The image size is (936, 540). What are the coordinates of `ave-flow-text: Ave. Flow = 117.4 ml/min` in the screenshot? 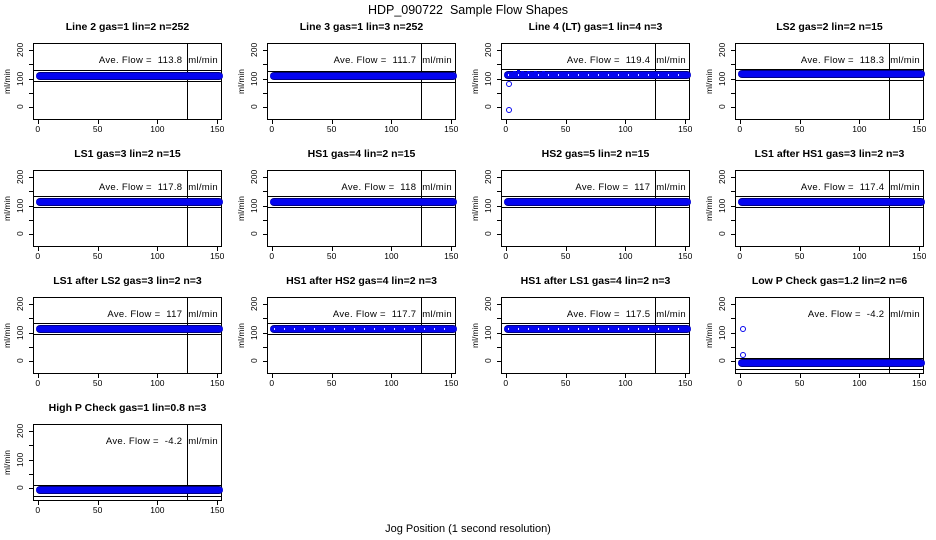 It's located at (860, 187).